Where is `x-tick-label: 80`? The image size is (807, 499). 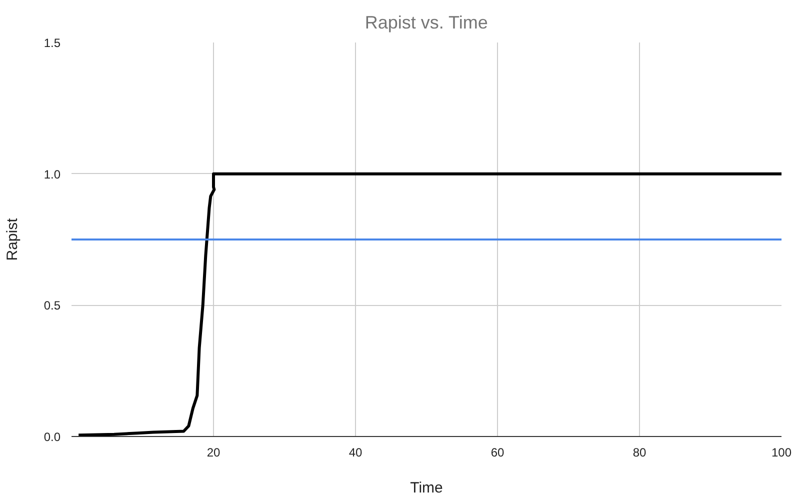
x-tick-label: 80 is located at coordinates (639, 453).